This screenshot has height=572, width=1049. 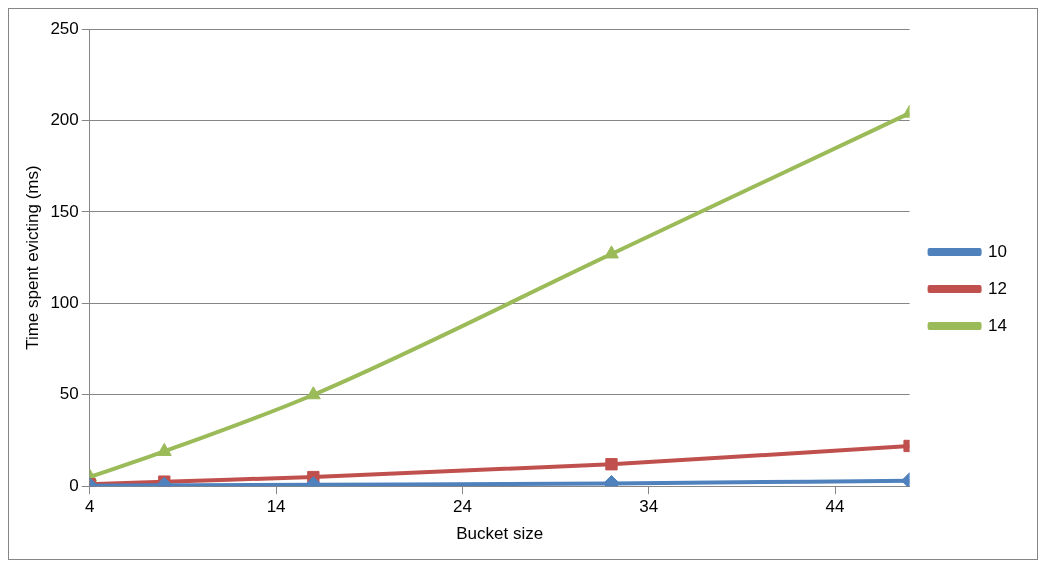 What do you see at coordinates (64, 28) in the screenshot?
I see `y-tick-label: 250` at bounding box center [64, 28].